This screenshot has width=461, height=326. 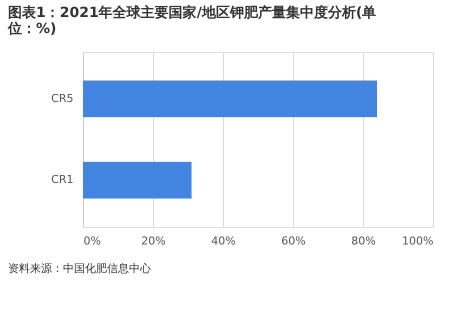 What do you see at coordinates (79, 268) in the screenshot?
I see `text: 资料来源：中国化肥信息中心` at bounding box center [79, 268].